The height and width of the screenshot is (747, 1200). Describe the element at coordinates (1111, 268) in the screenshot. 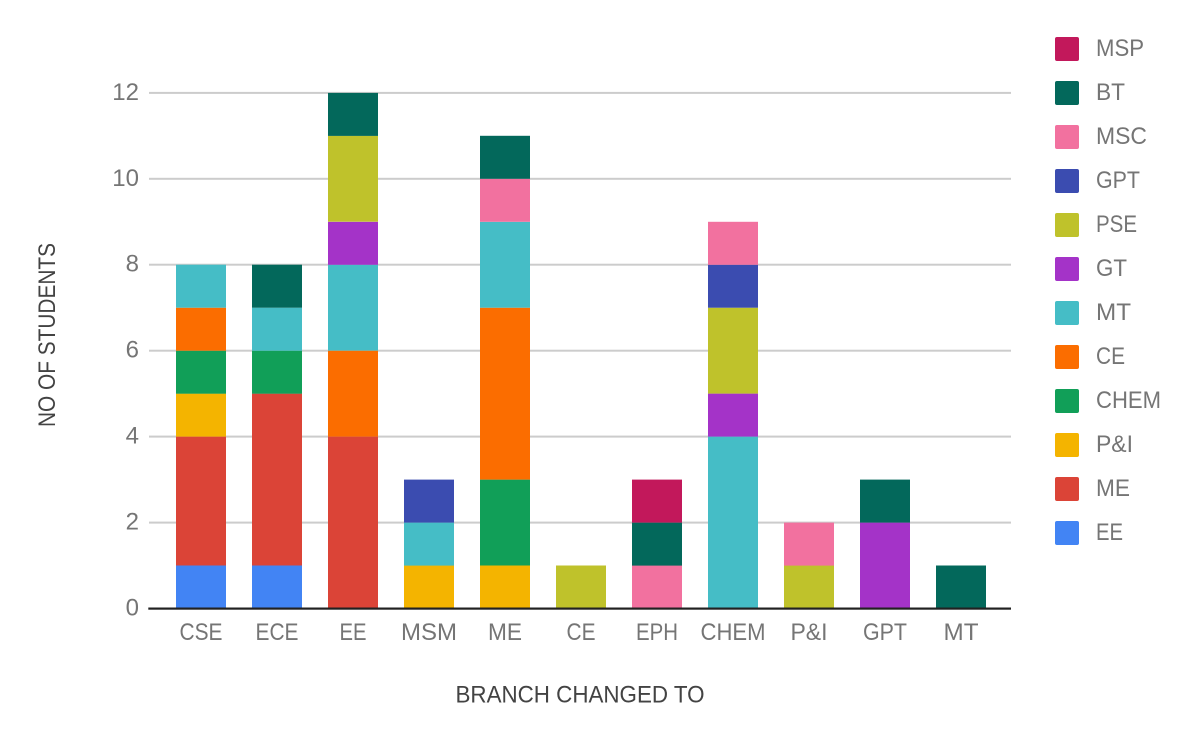

I see `svg-text: GT` at that location.